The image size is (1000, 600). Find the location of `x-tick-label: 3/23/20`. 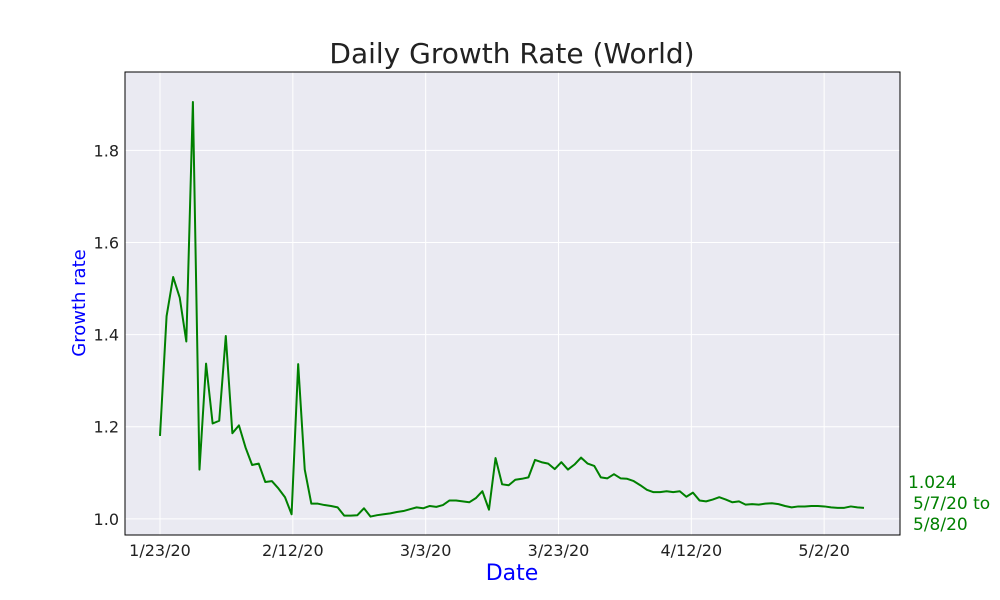

x-tick-label: 3/23/20 is located at coordinates (559, 550).